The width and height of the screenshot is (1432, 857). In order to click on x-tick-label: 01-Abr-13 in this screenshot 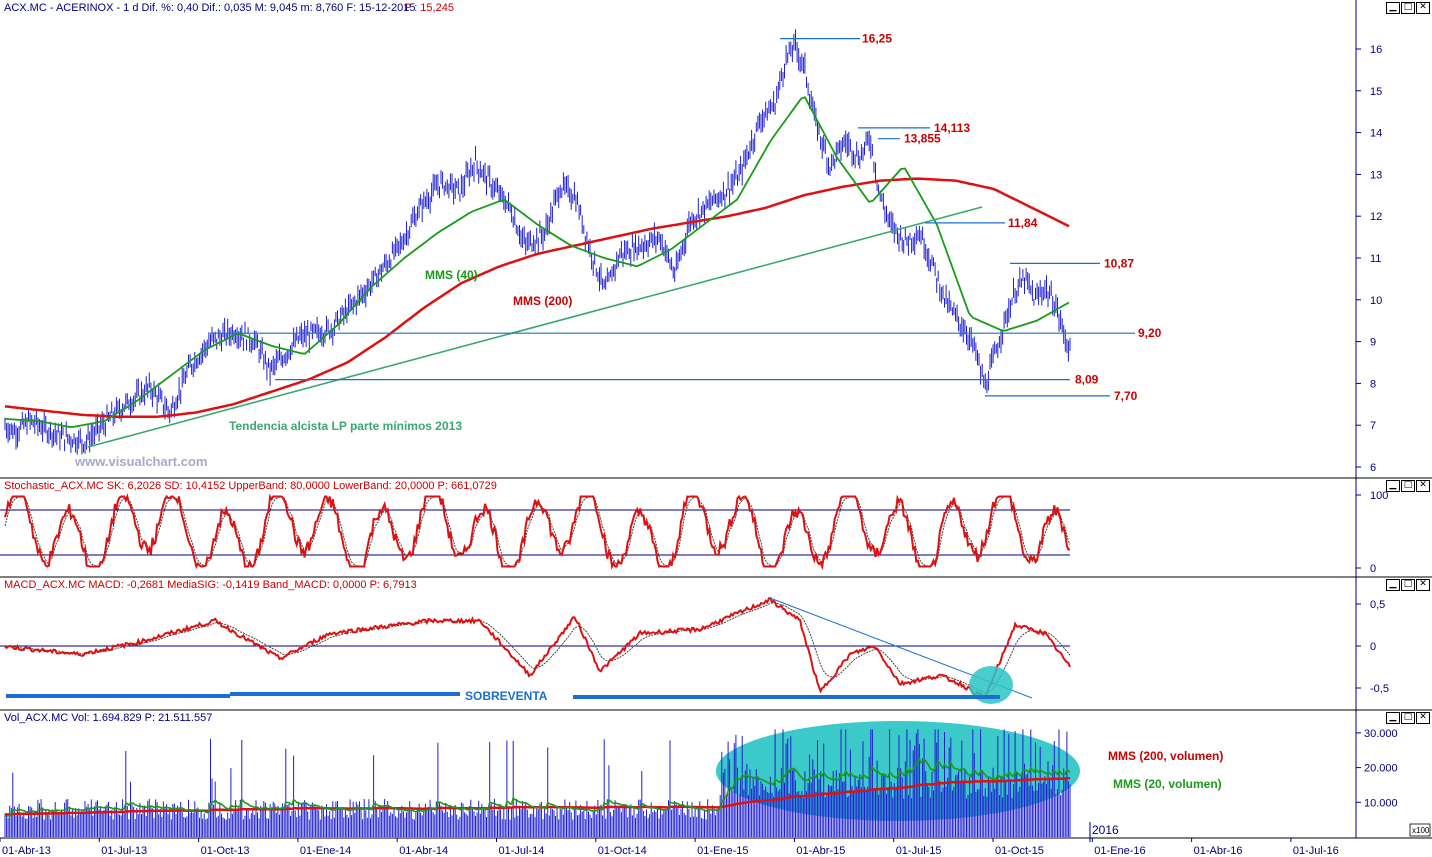, I will do `click(26, 851)`.